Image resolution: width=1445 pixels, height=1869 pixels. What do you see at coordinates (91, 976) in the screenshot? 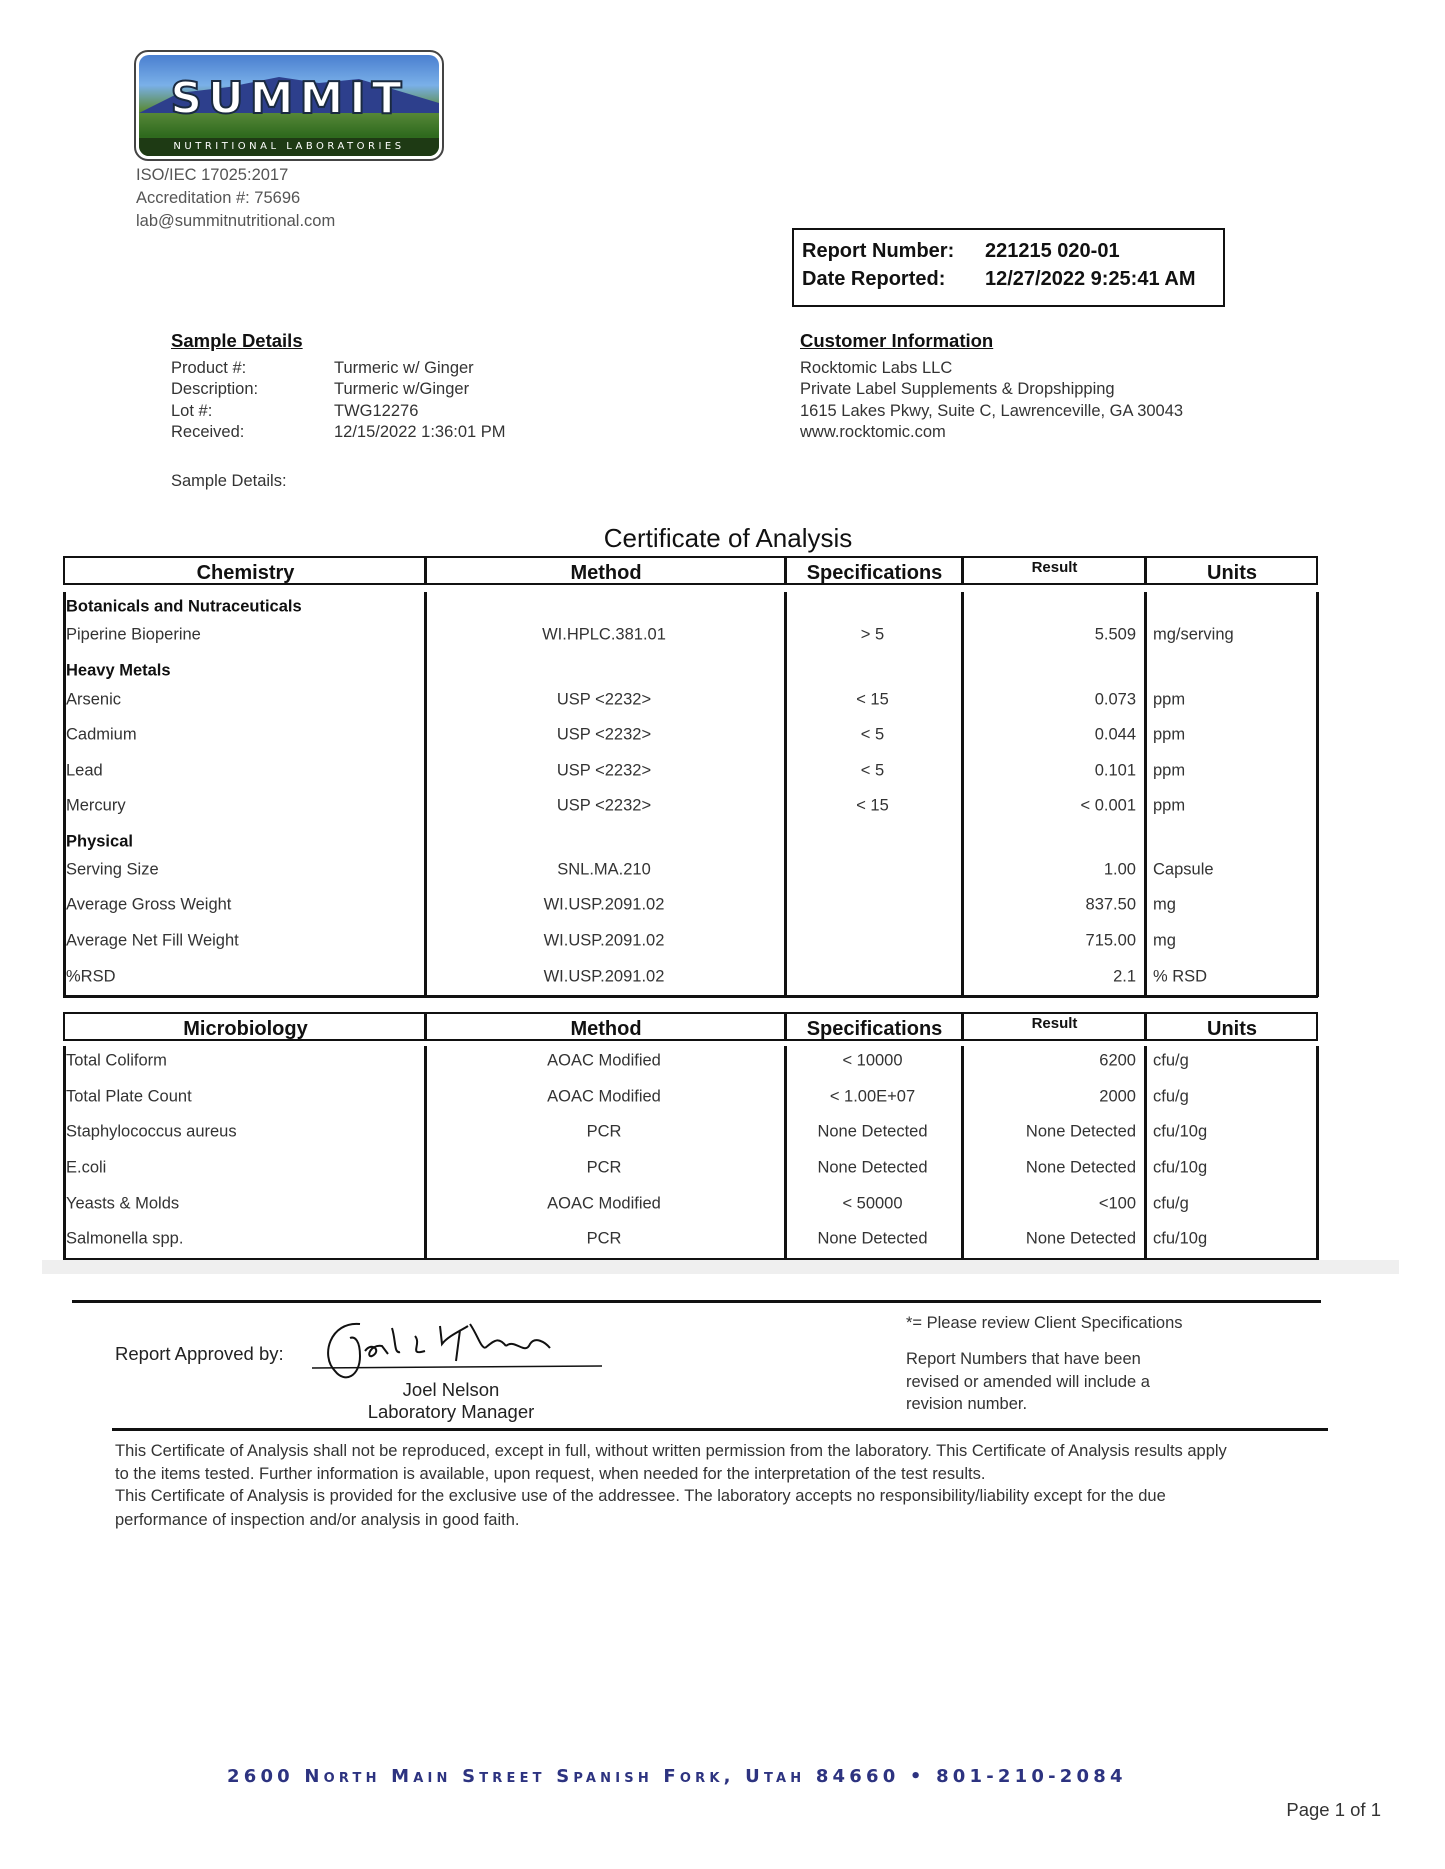
I see `cell-test-name: %RSD` at bounding box center [91, 976].